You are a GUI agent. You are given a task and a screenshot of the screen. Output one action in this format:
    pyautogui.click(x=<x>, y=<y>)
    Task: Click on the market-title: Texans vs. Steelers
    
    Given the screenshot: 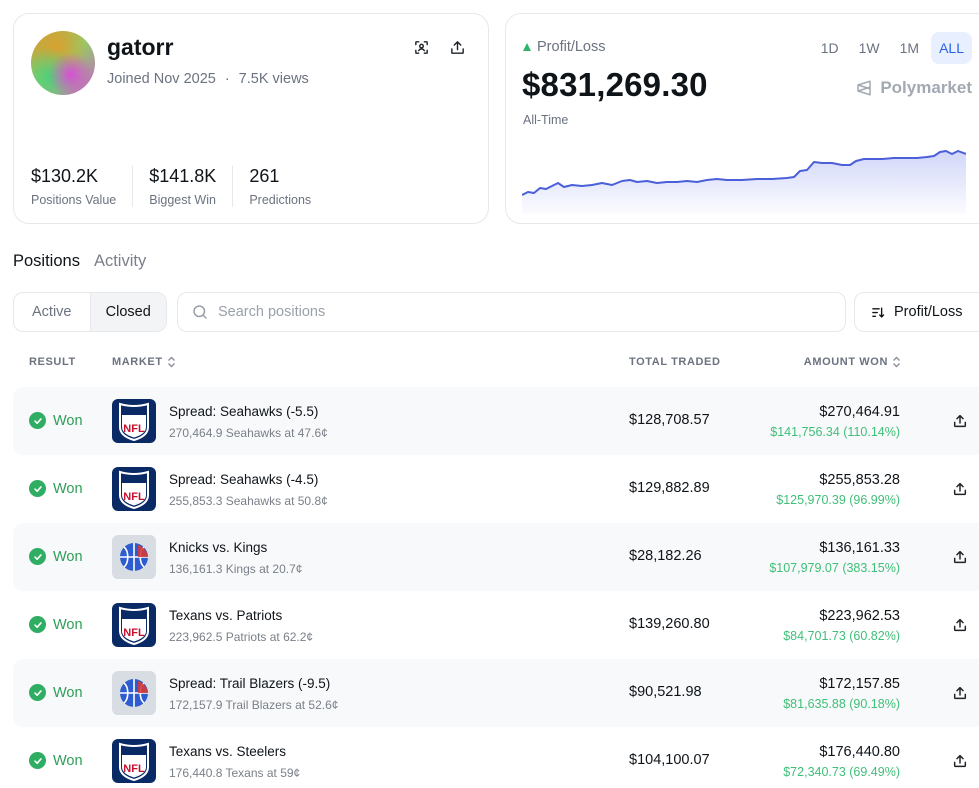 What is the action you would take?
    pyautogui.click(x=228, y=751)
    